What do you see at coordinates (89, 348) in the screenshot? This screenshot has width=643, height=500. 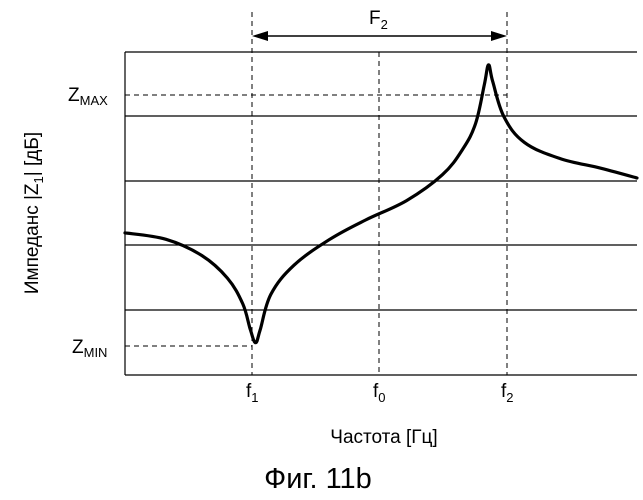 I see `y-marker-zmin: ZMIN` at bounding box center [89, 348].